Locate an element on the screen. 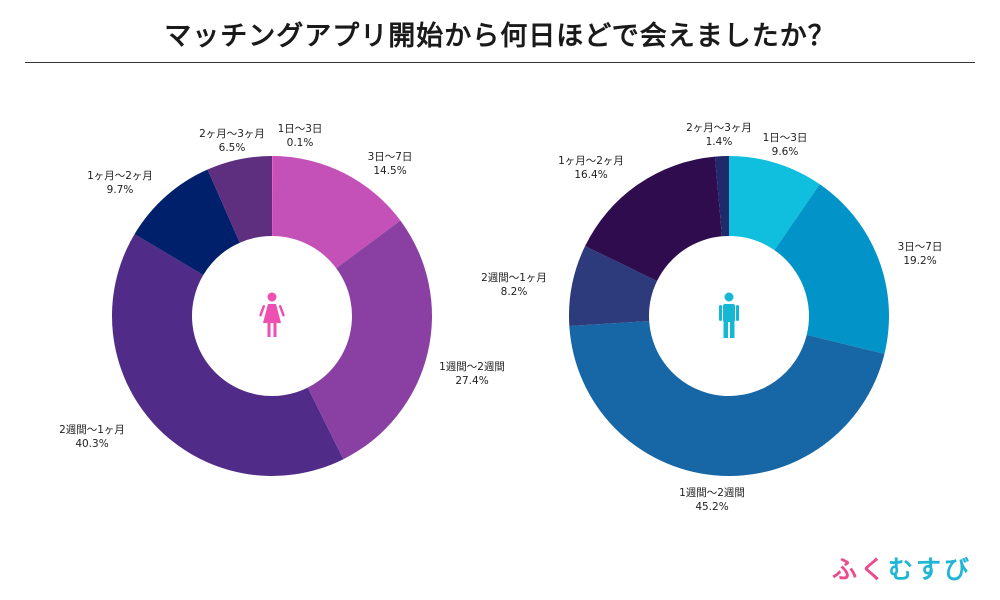 This screenshot has height=600, width=1000. chart2-slice-4-label: 2週間〜1ヶ月 is located at coordinates (514, 278).